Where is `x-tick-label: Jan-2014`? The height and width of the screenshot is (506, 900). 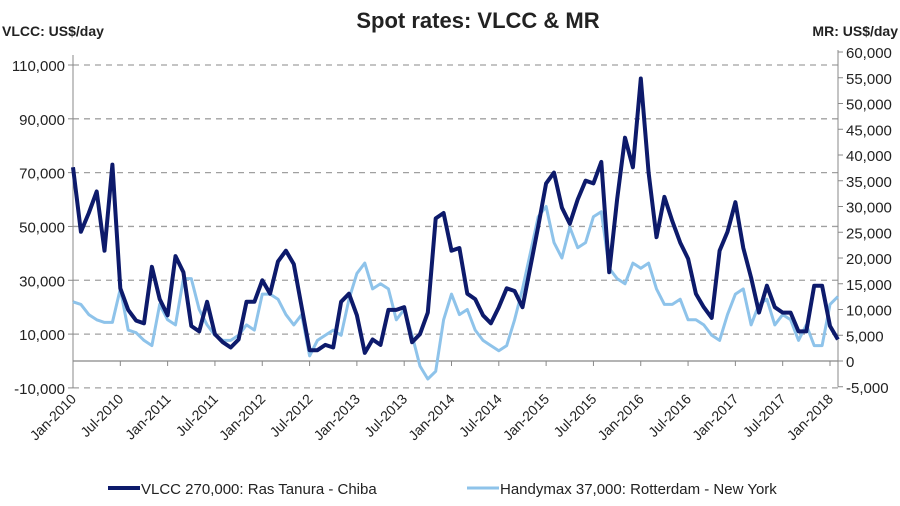
x-tick-label: Jan-2014 is located at coordinates (431, 417).